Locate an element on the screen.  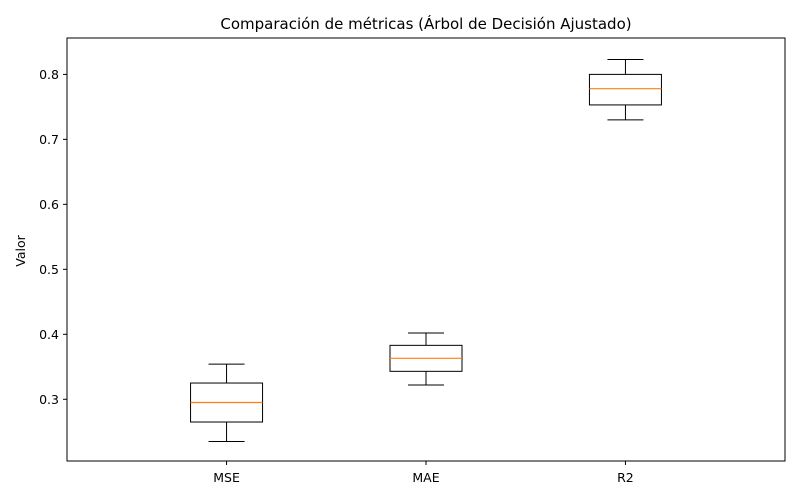
y-tick-label: 0.4 is located at coordinates (49, 334).